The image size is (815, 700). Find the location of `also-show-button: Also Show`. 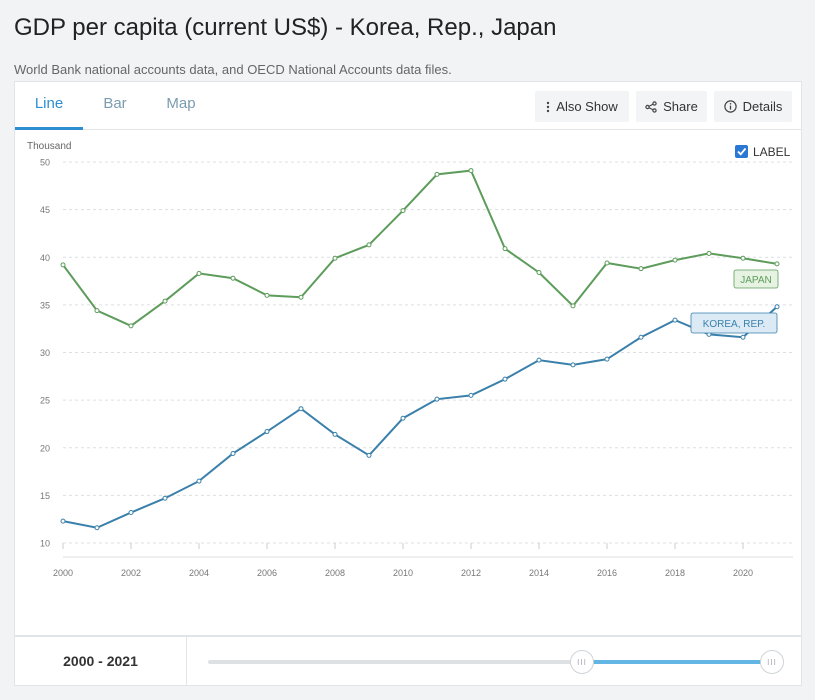

also-show-button: Also Show is located at coordinates (582, 106).